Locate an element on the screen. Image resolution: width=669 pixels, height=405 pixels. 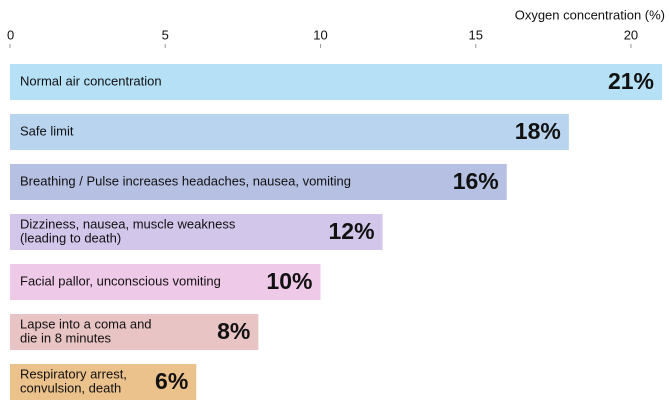
value-label: 6% is located at coordinates (171, 381).